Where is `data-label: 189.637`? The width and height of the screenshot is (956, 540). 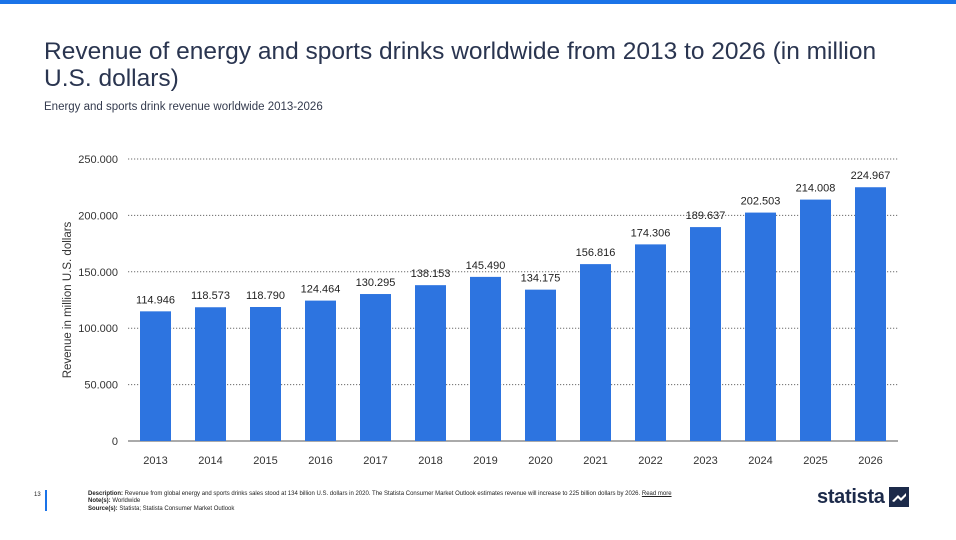 data-label: 189.637 is located at coordinates (706, 216).